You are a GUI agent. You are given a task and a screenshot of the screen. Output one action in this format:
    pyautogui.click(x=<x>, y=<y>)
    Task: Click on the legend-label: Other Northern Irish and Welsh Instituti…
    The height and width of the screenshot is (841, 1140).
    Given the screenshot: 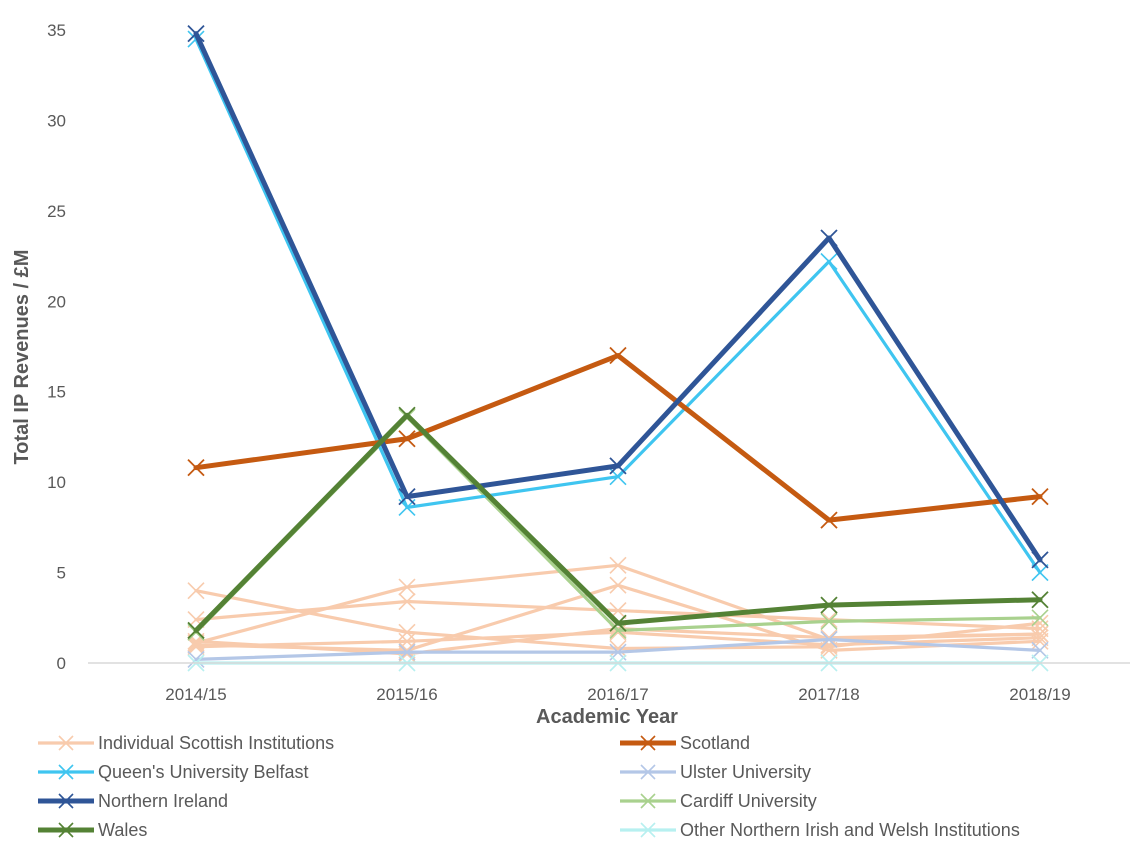 What is the action you would take?
    pyautogui.click(x=850, y=830)
    